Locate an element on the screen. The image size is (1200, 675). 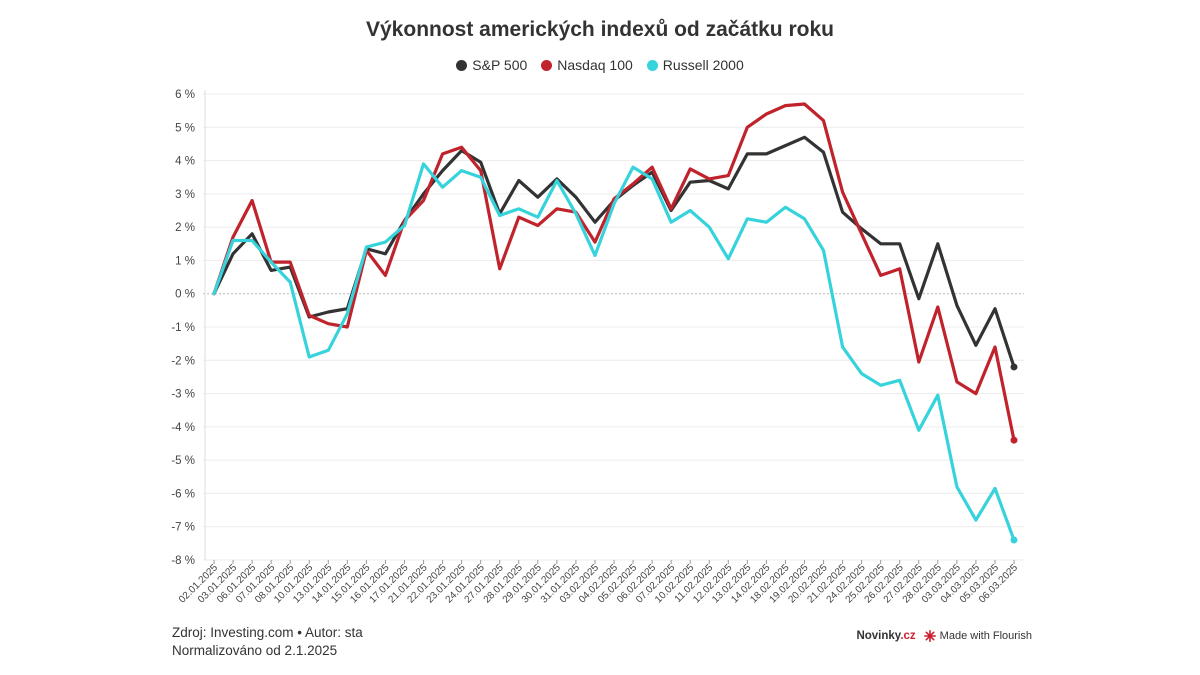
legend-label-russell2000: Russell 2000 is located at coordinates (703, 65).